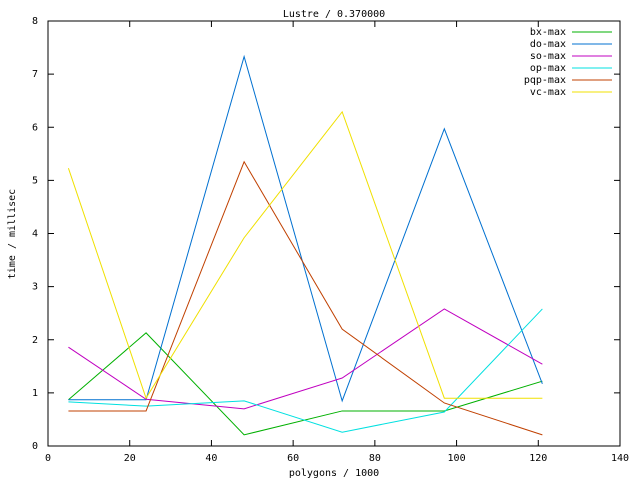 This screenshot has height=480, width=640. What do you see at coordinates (548, 68) in the screenshot?
I see `legend-label: op-max` at bounding box center [548, 68].